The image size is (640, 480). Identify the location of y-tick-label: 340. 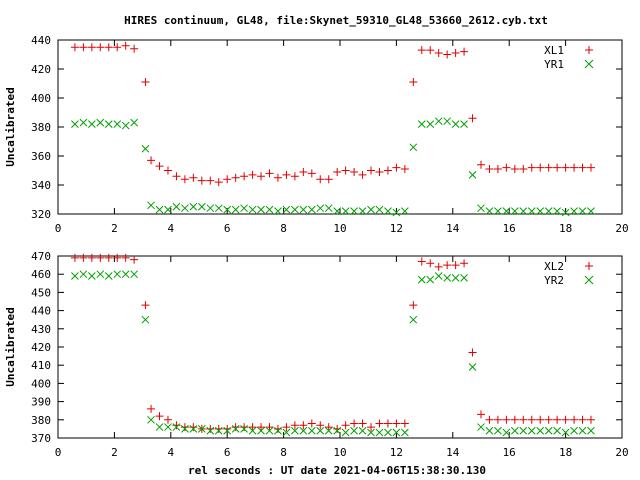
(41, 185).